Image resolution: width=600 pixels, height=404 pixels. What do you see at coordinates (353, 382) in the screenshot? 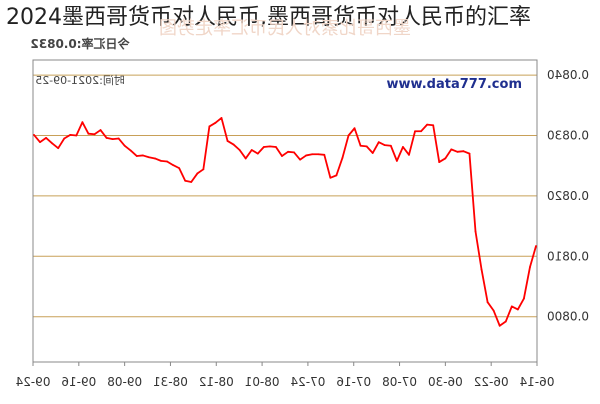
I see `x-tick-label: 07-16` at bounding box center [353, 382].